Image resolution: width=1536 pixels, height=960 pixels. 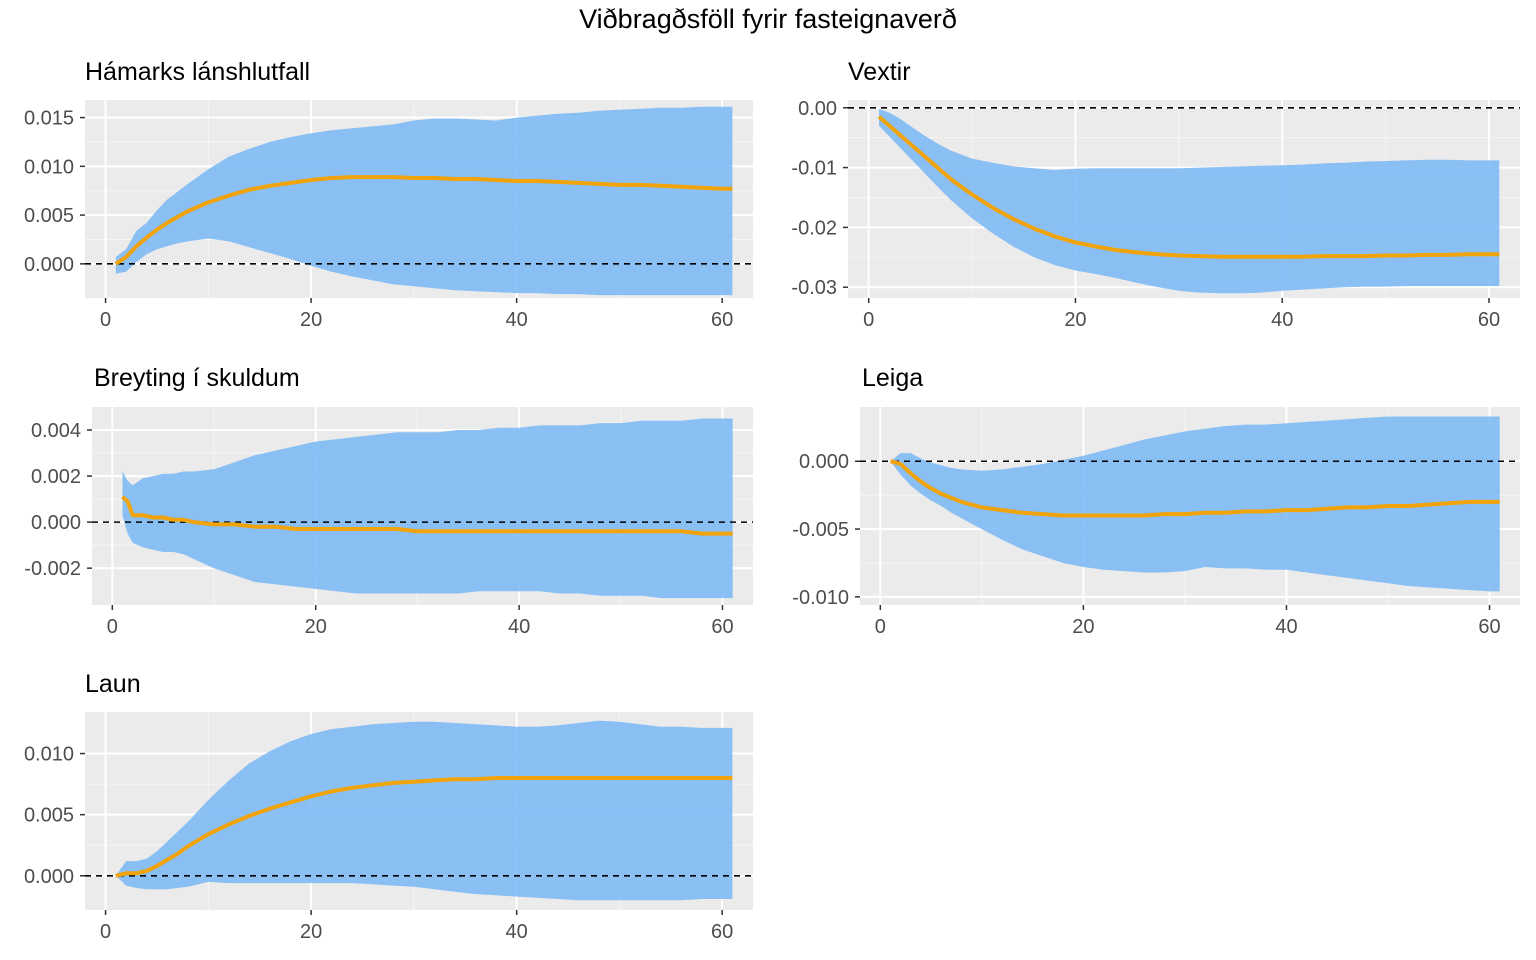 I want to click on y-tick-label: -0.002, so click(x=52, y=569).